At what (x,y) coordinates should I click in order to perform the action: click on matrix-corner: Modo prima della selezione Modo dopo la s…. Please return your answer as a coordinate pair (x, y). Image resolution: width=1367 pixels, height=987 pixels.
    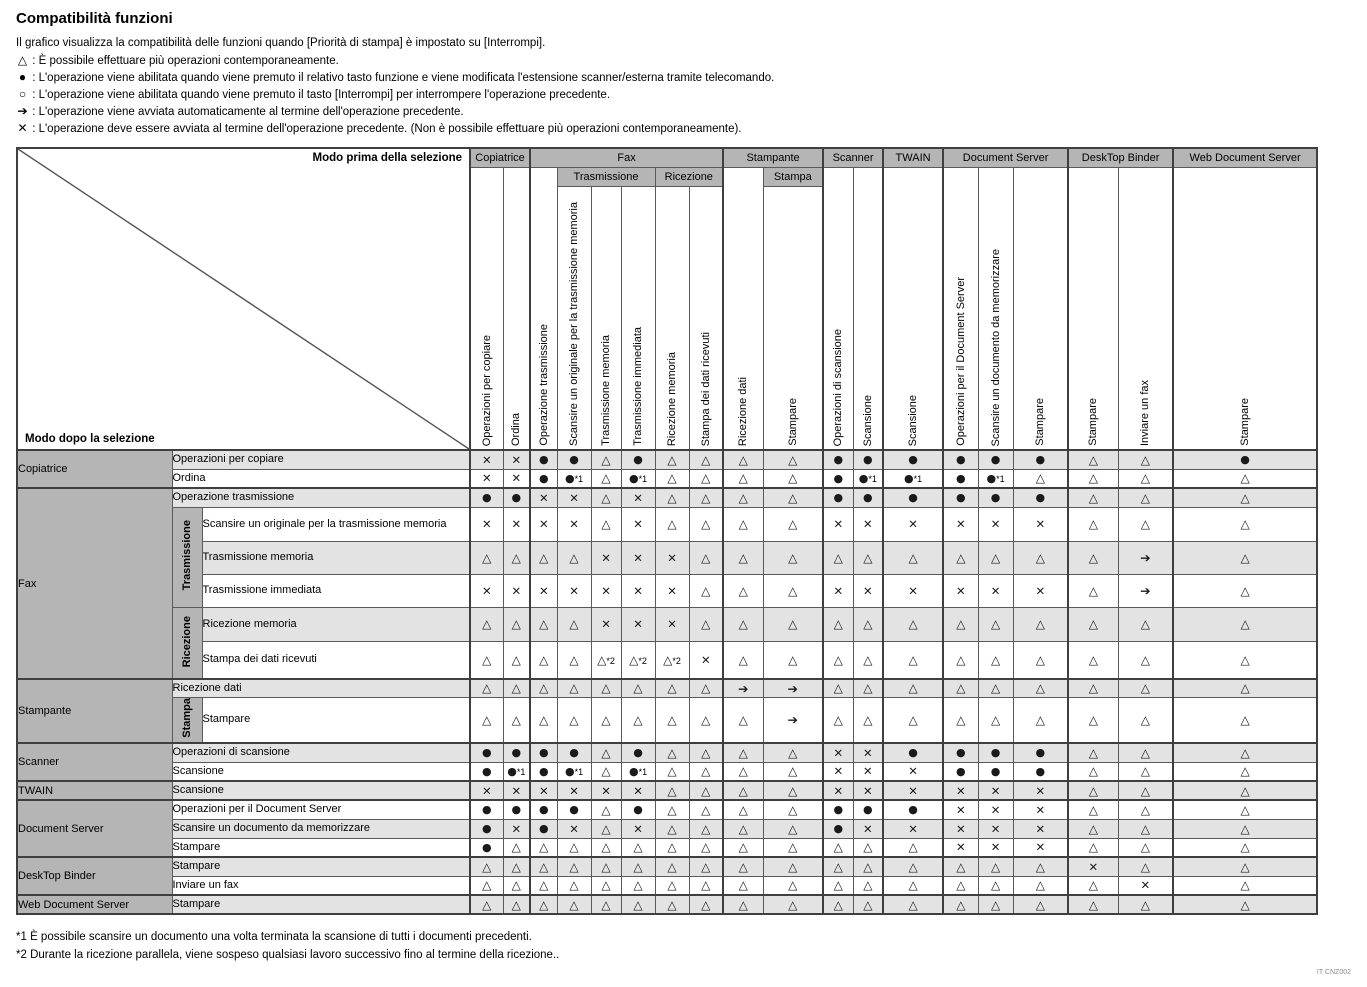
    Looking at the image, I should click on (243, 299).